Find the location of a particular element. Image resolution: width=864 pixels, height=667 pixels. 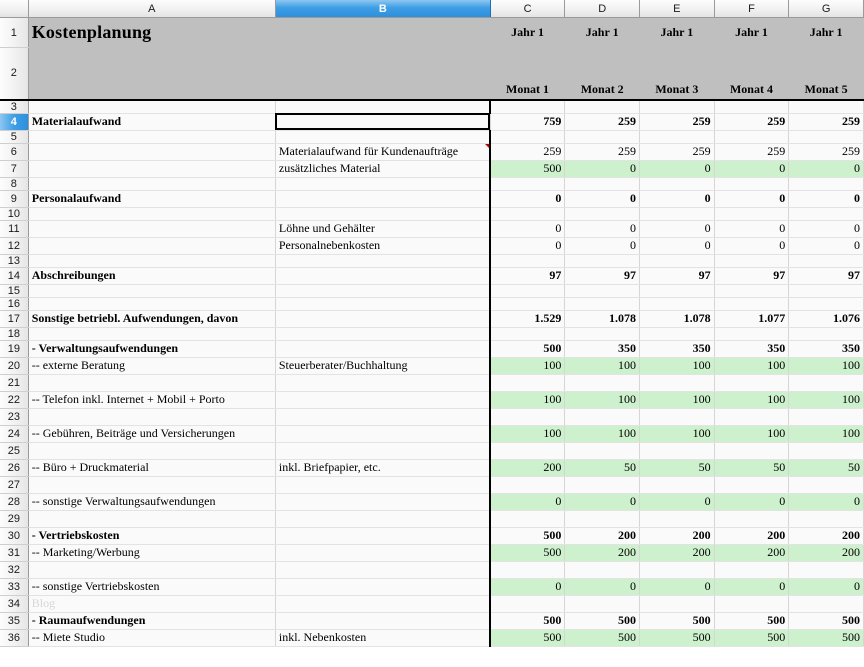

cell-D8 is located at coordinates (602, 184).